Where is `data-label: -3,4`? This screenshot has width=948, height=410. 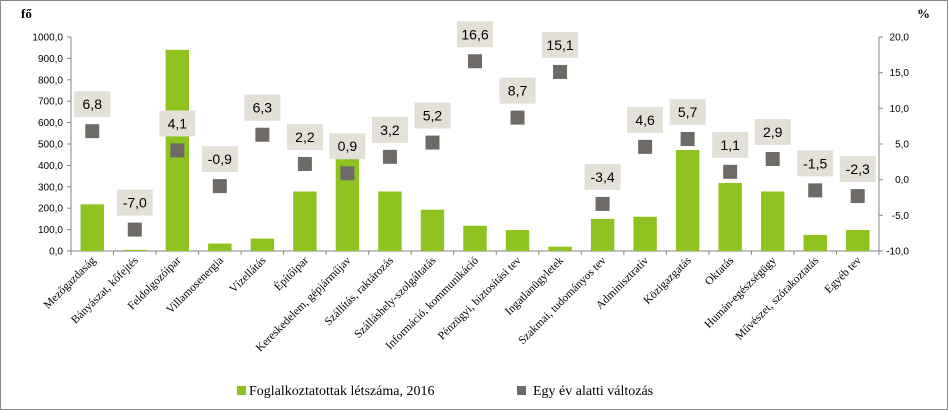
data-label: -3,4 is located at coordinates (603, 177).